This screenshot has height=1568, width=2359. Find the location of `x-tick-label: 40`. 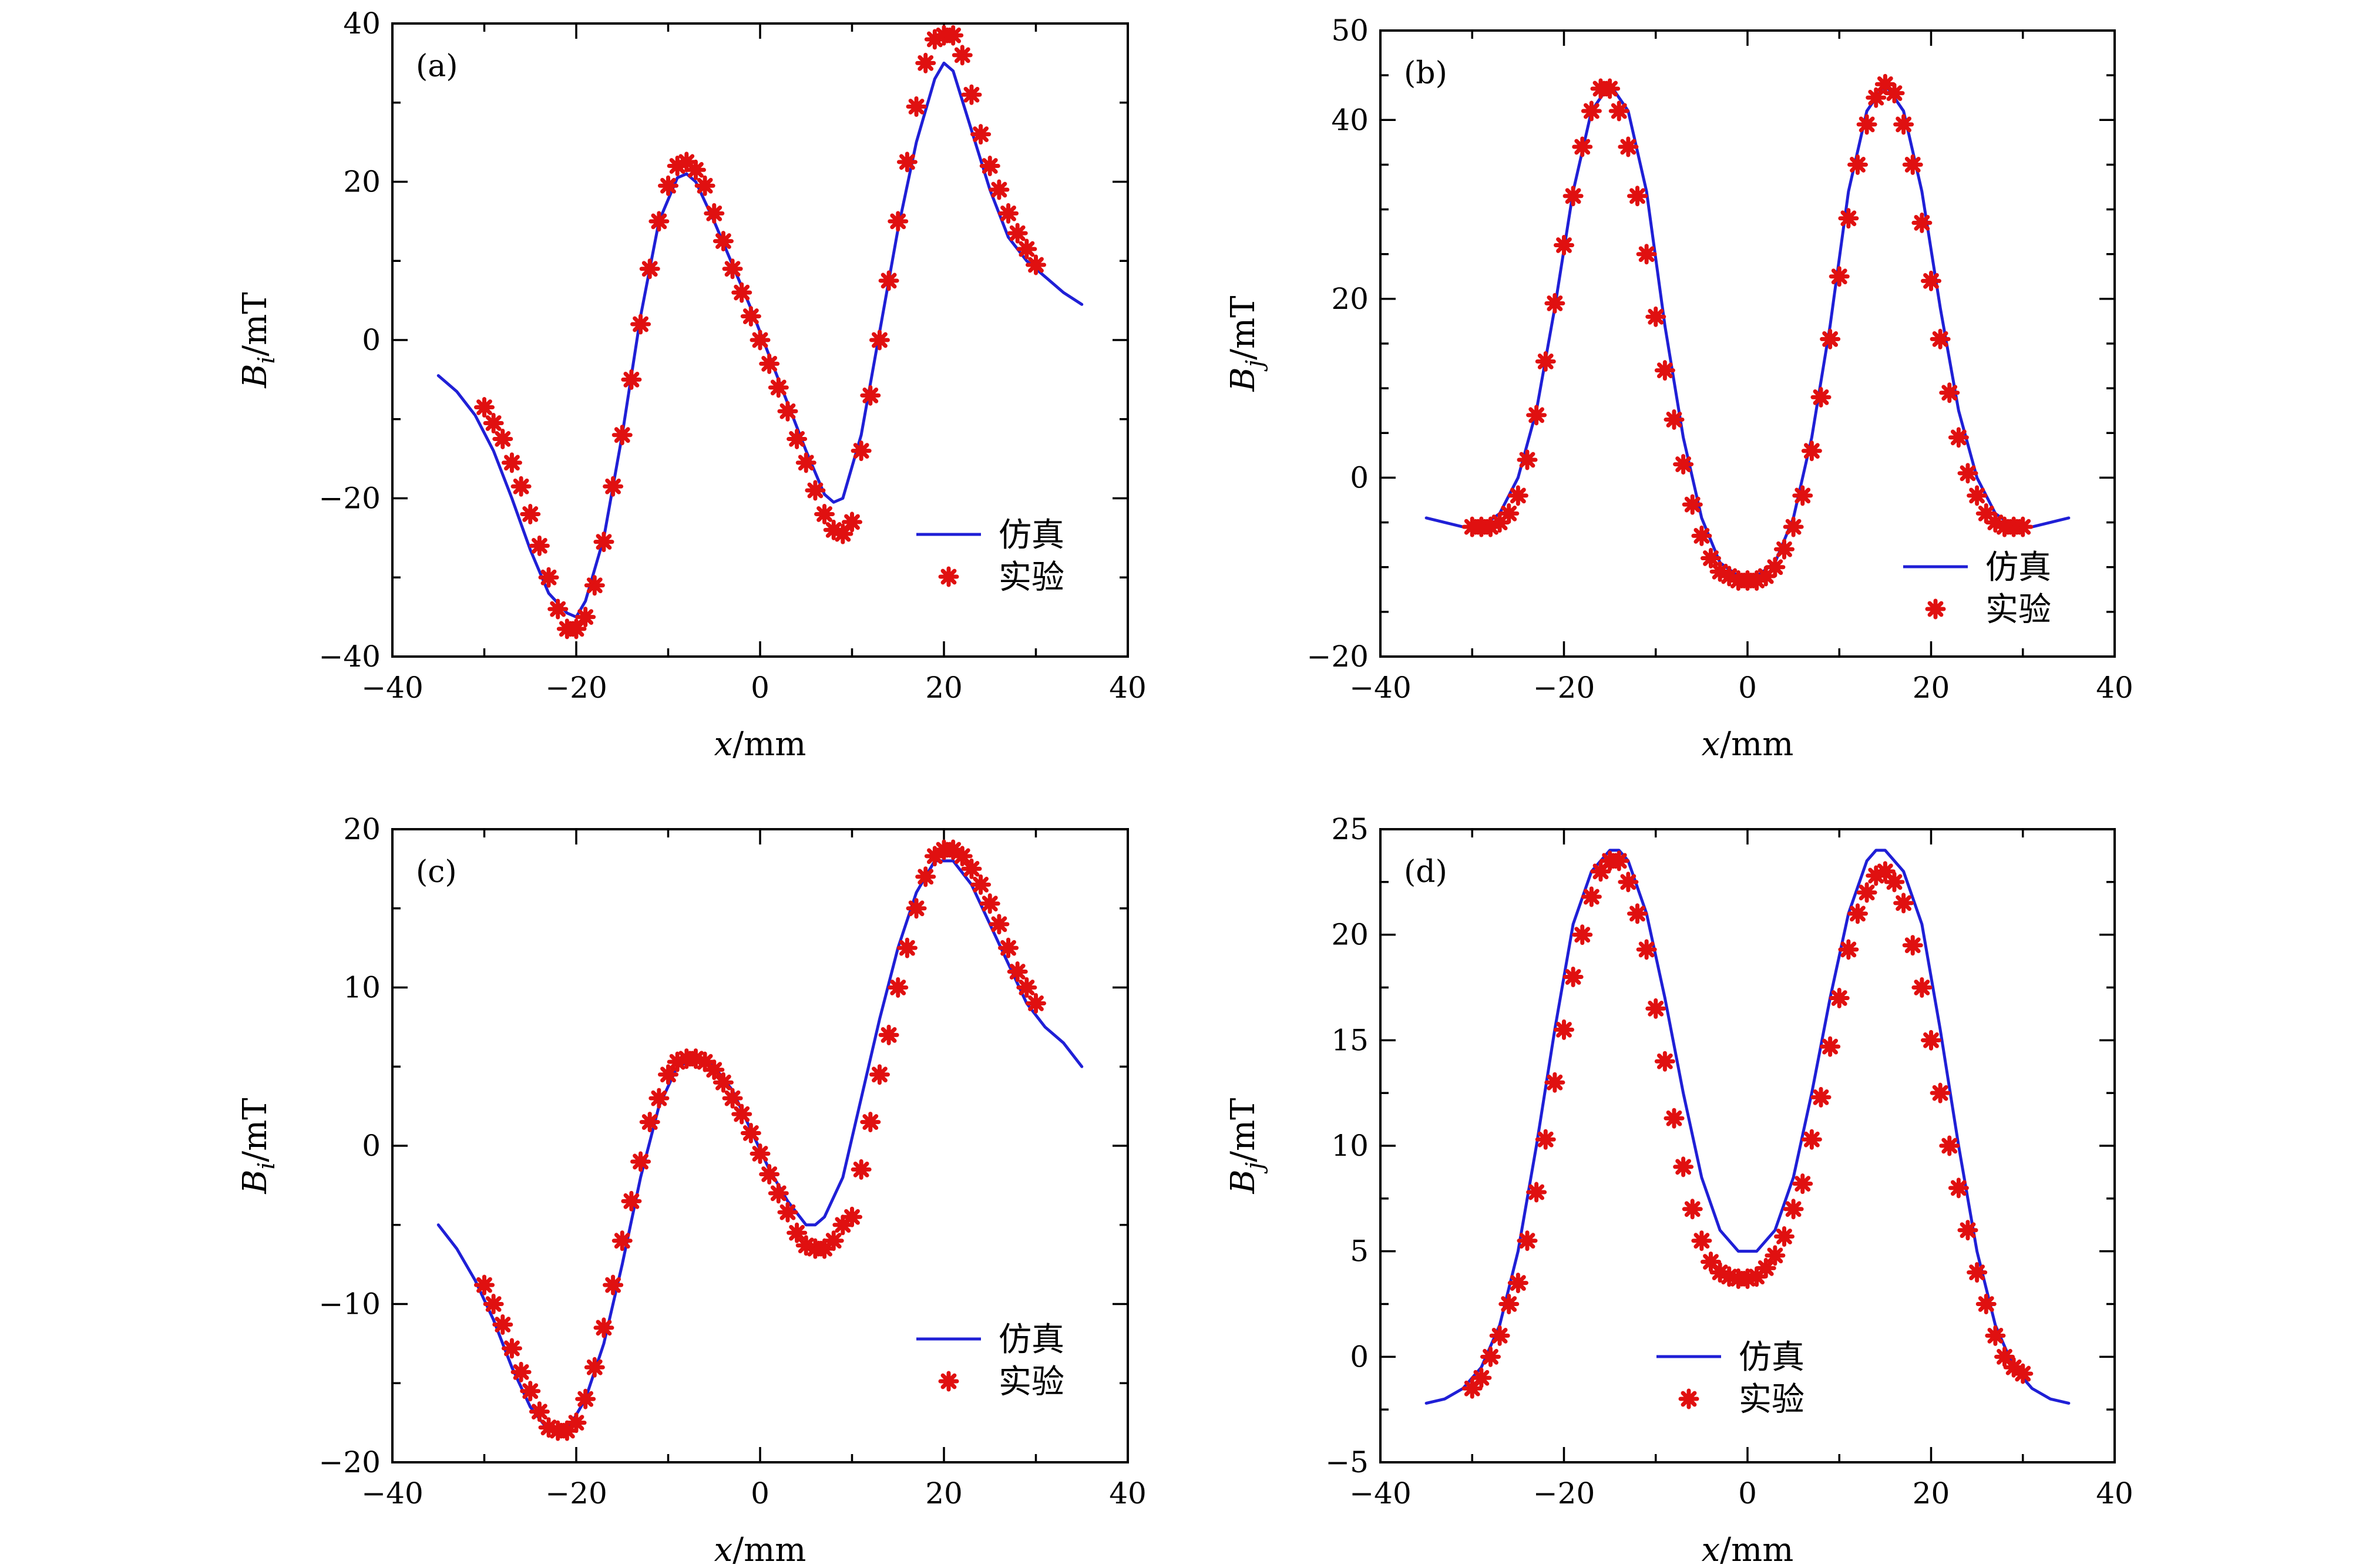

x-tick-label: 40 is located at coordinates (1128, 688).